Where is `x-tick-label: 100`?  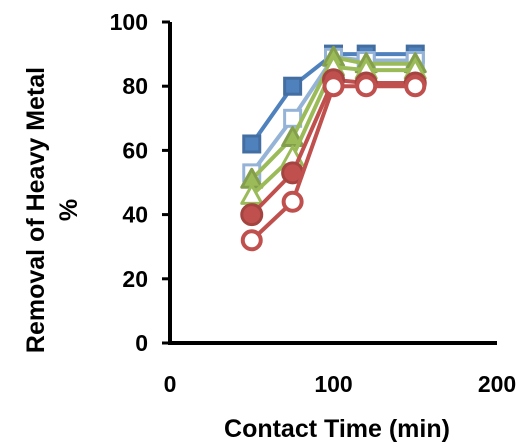 x-tick-label: 100 is located at coordinates (333, 384).